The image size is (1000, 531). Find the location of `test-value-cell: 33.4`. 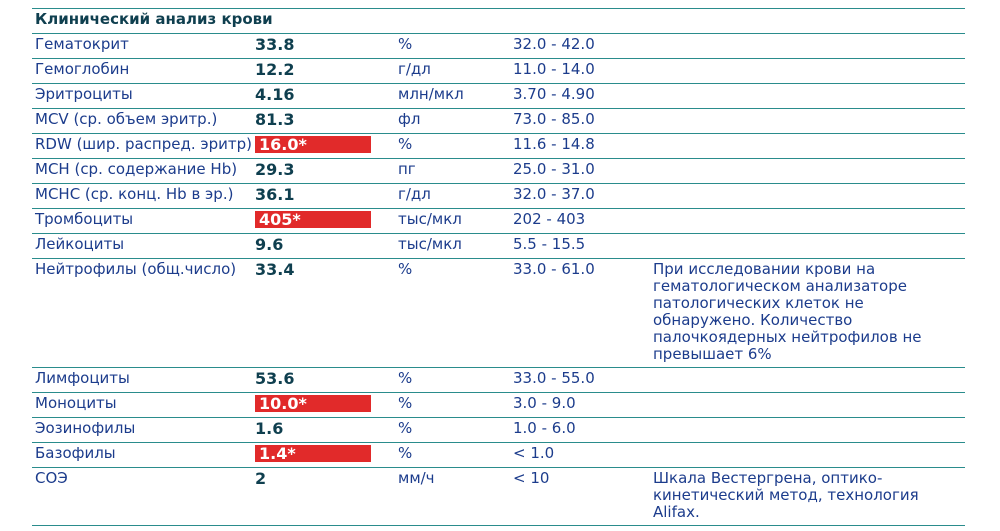

test-value-cell: 33.4 is located at coordinates (325, 313).